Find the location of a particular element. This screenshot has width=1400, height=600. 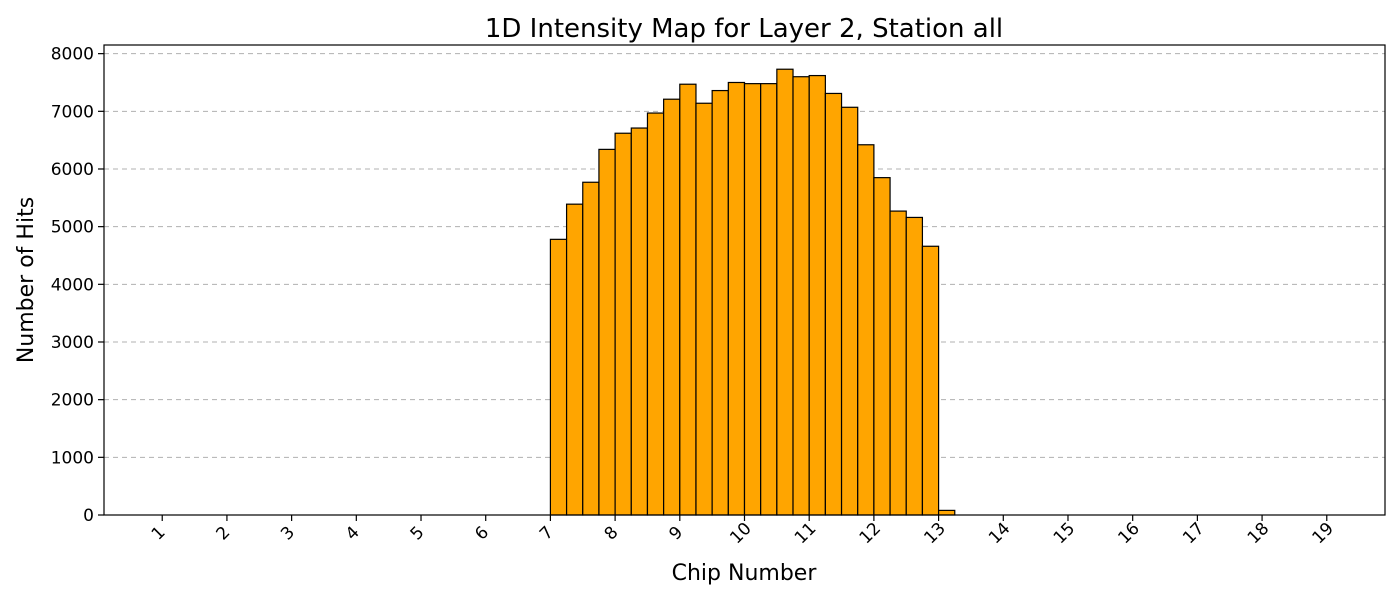

y-tick-label: 8000 is located at coordinates (72, 55).